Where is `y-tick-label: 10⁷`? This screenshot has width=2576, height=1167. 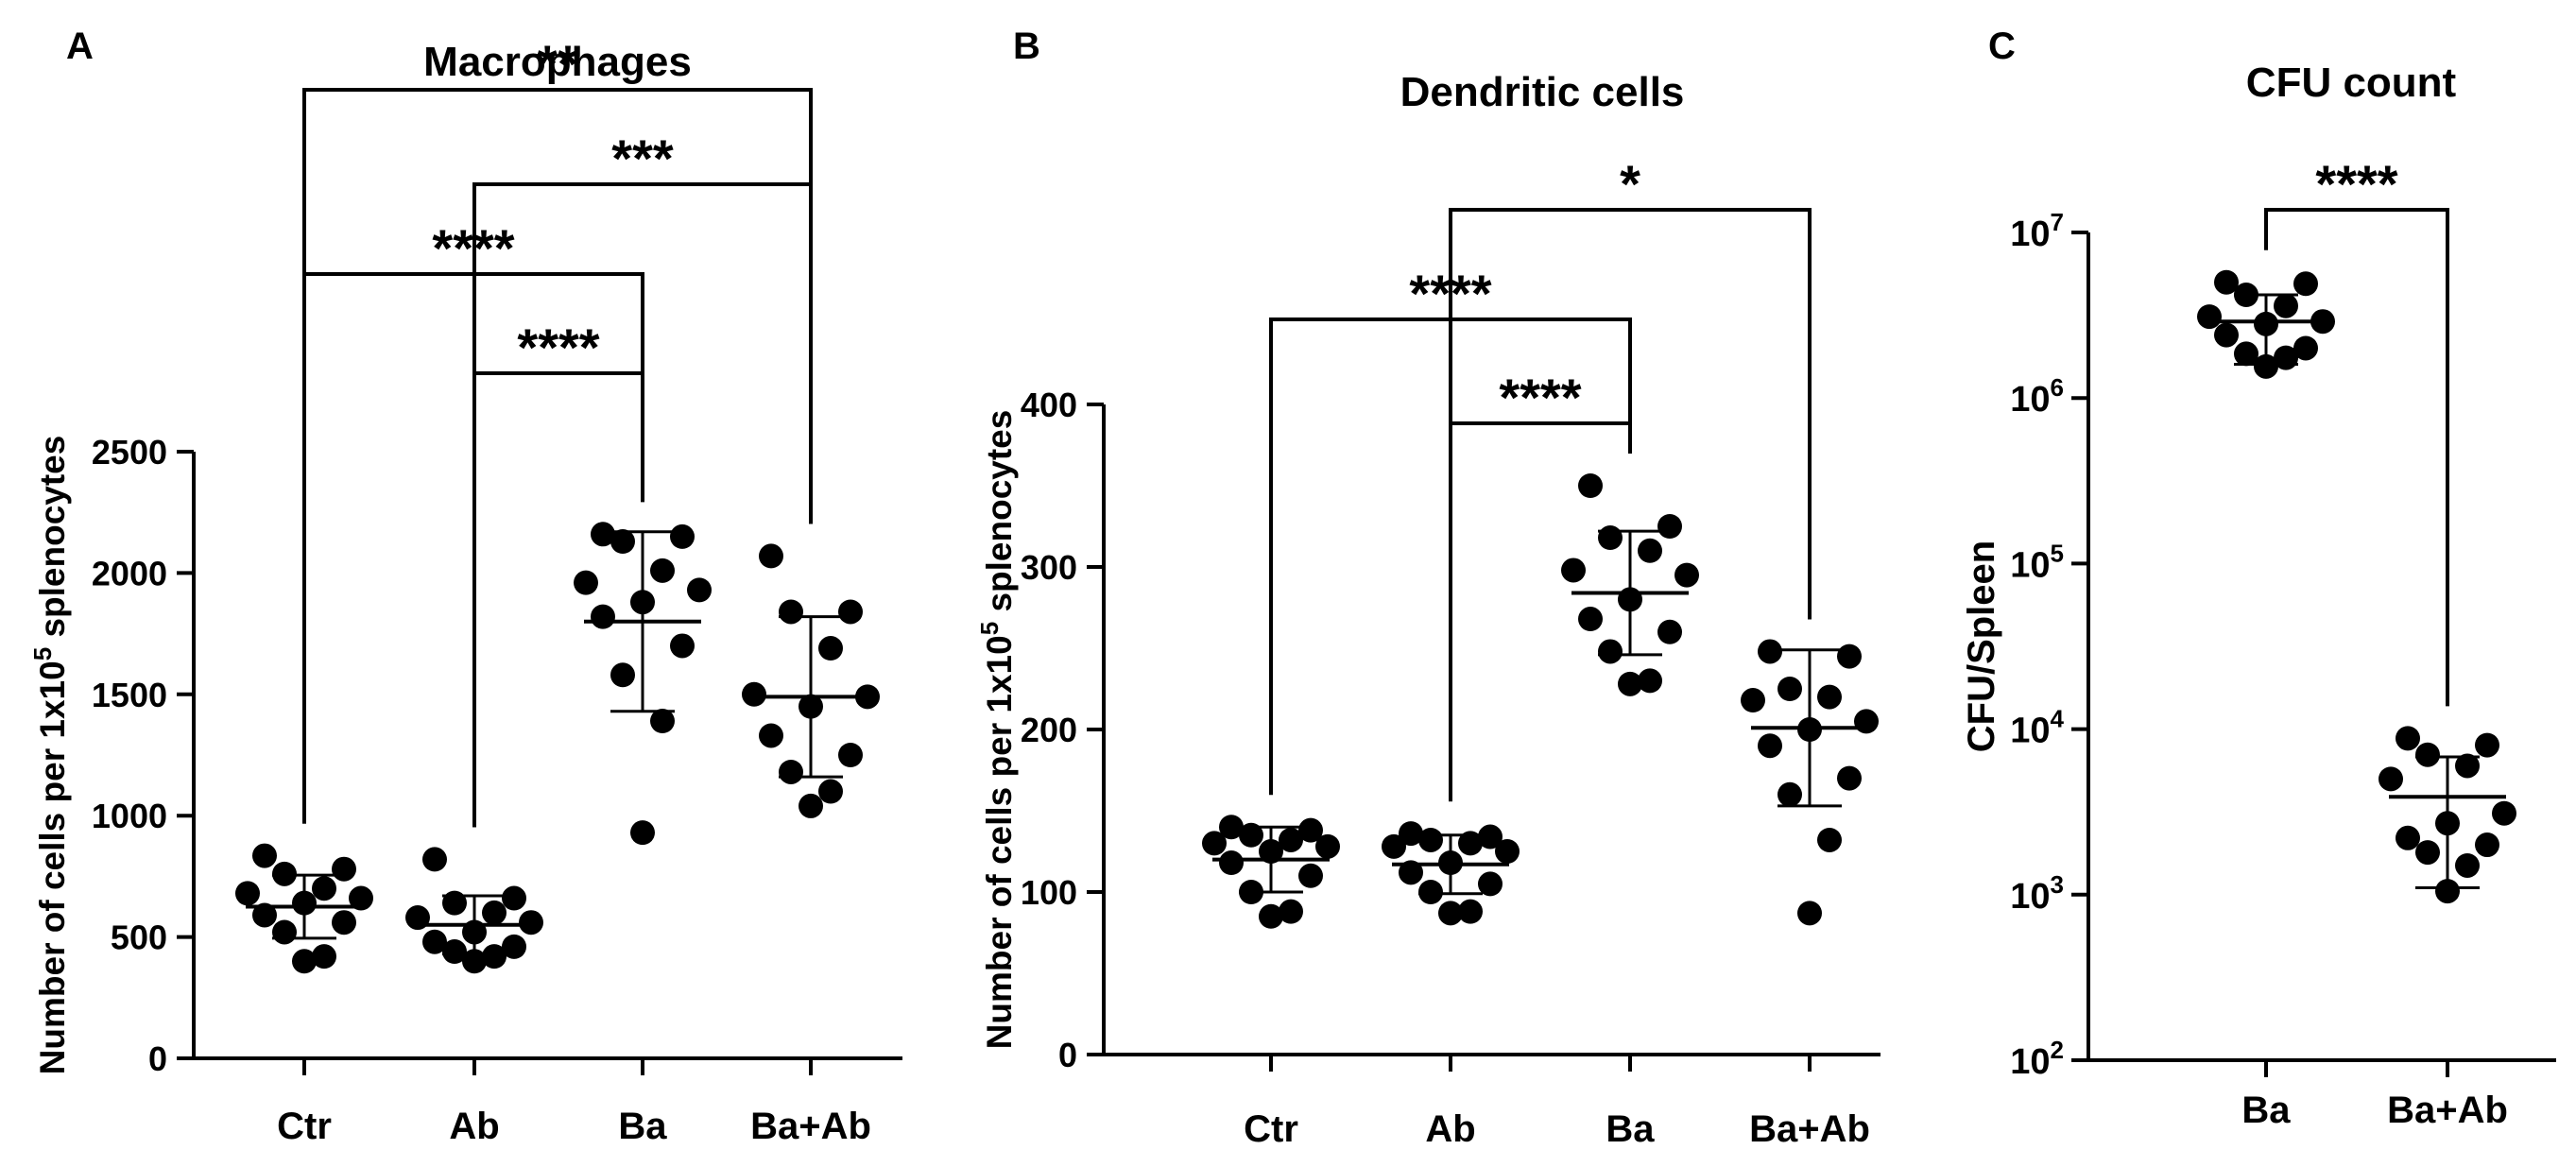
y-tick-label: 10⁷ is located at coordinates (2037, 231).